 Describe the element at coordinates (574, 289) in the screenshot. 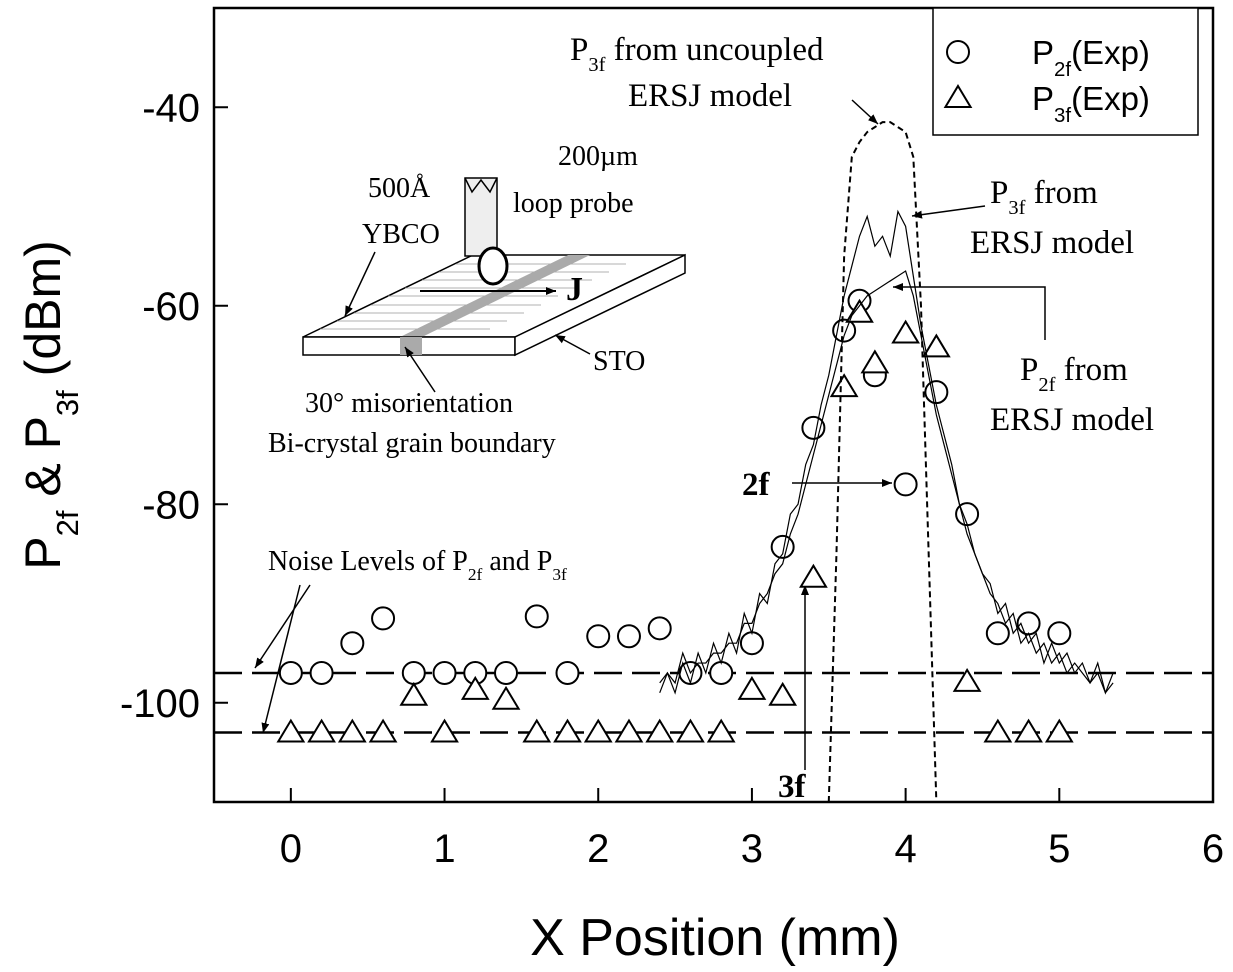

I see `text-part: J` at that location.